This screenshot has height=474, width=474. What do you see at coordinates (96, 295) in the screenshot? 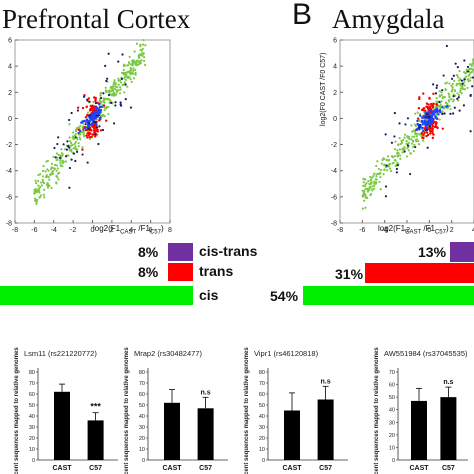
I see `pfc-bar-cis` at bounding box center [96, 295].